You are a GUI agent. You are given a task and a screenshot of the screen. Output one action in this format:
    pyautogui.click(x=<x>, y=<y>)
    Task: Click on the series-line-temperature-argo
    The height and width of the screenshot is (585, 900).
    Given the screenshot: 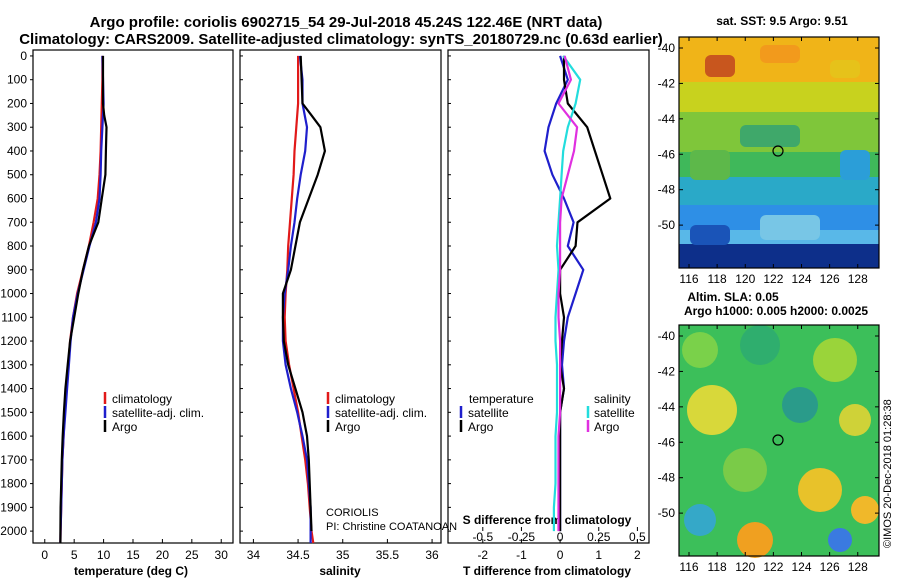 What is the action you would take?
    pyautogui.click(x=585, y=293)
    